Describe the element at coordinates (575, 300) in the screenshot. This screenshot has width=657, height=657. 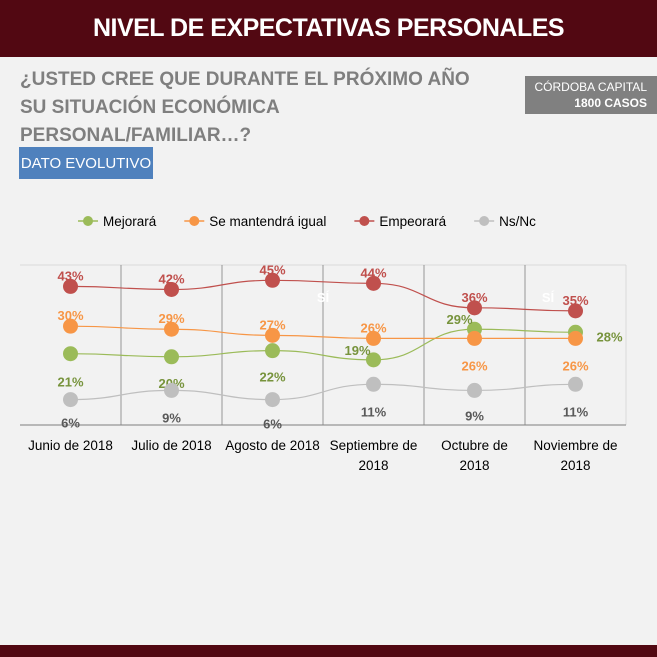
I see `data-label: 35%` at that location.